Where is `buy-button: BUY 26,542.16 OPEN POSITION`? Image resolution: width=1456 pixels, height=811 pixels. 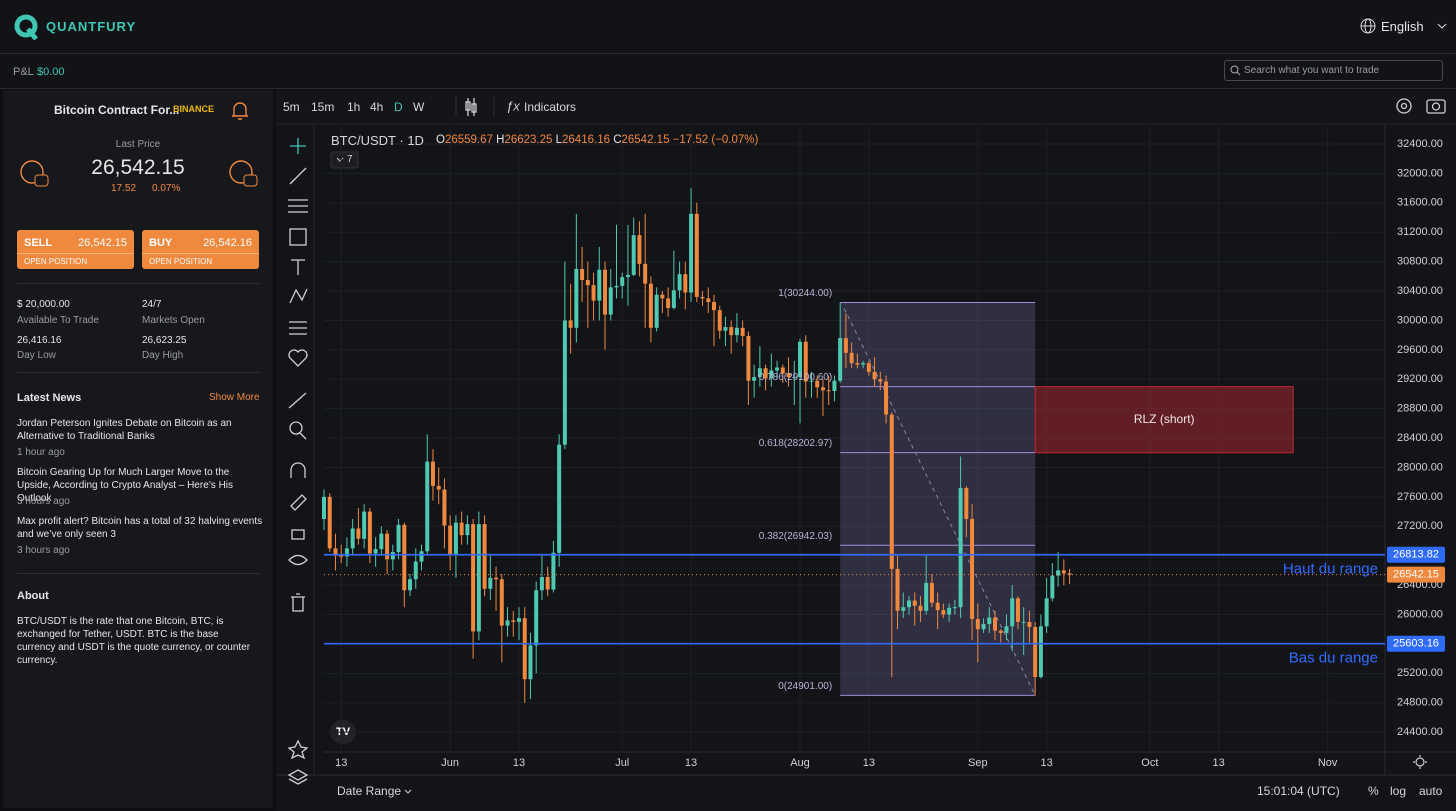
buy-button: BUY 26,542.16 OPEN POSITION is located at coordinates (200, 249).